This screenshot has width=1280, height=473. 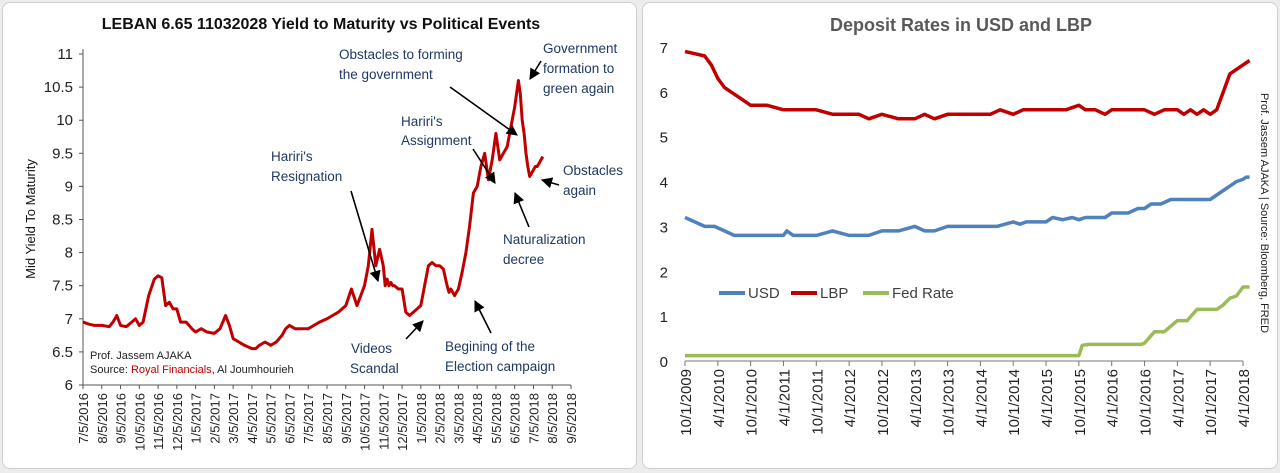 What do you see at coordinates (961, 25) in the screenshot?
I see `deposit-chart-title: Deposit Rates in USD and LBP` at bounding box center [961, 25].